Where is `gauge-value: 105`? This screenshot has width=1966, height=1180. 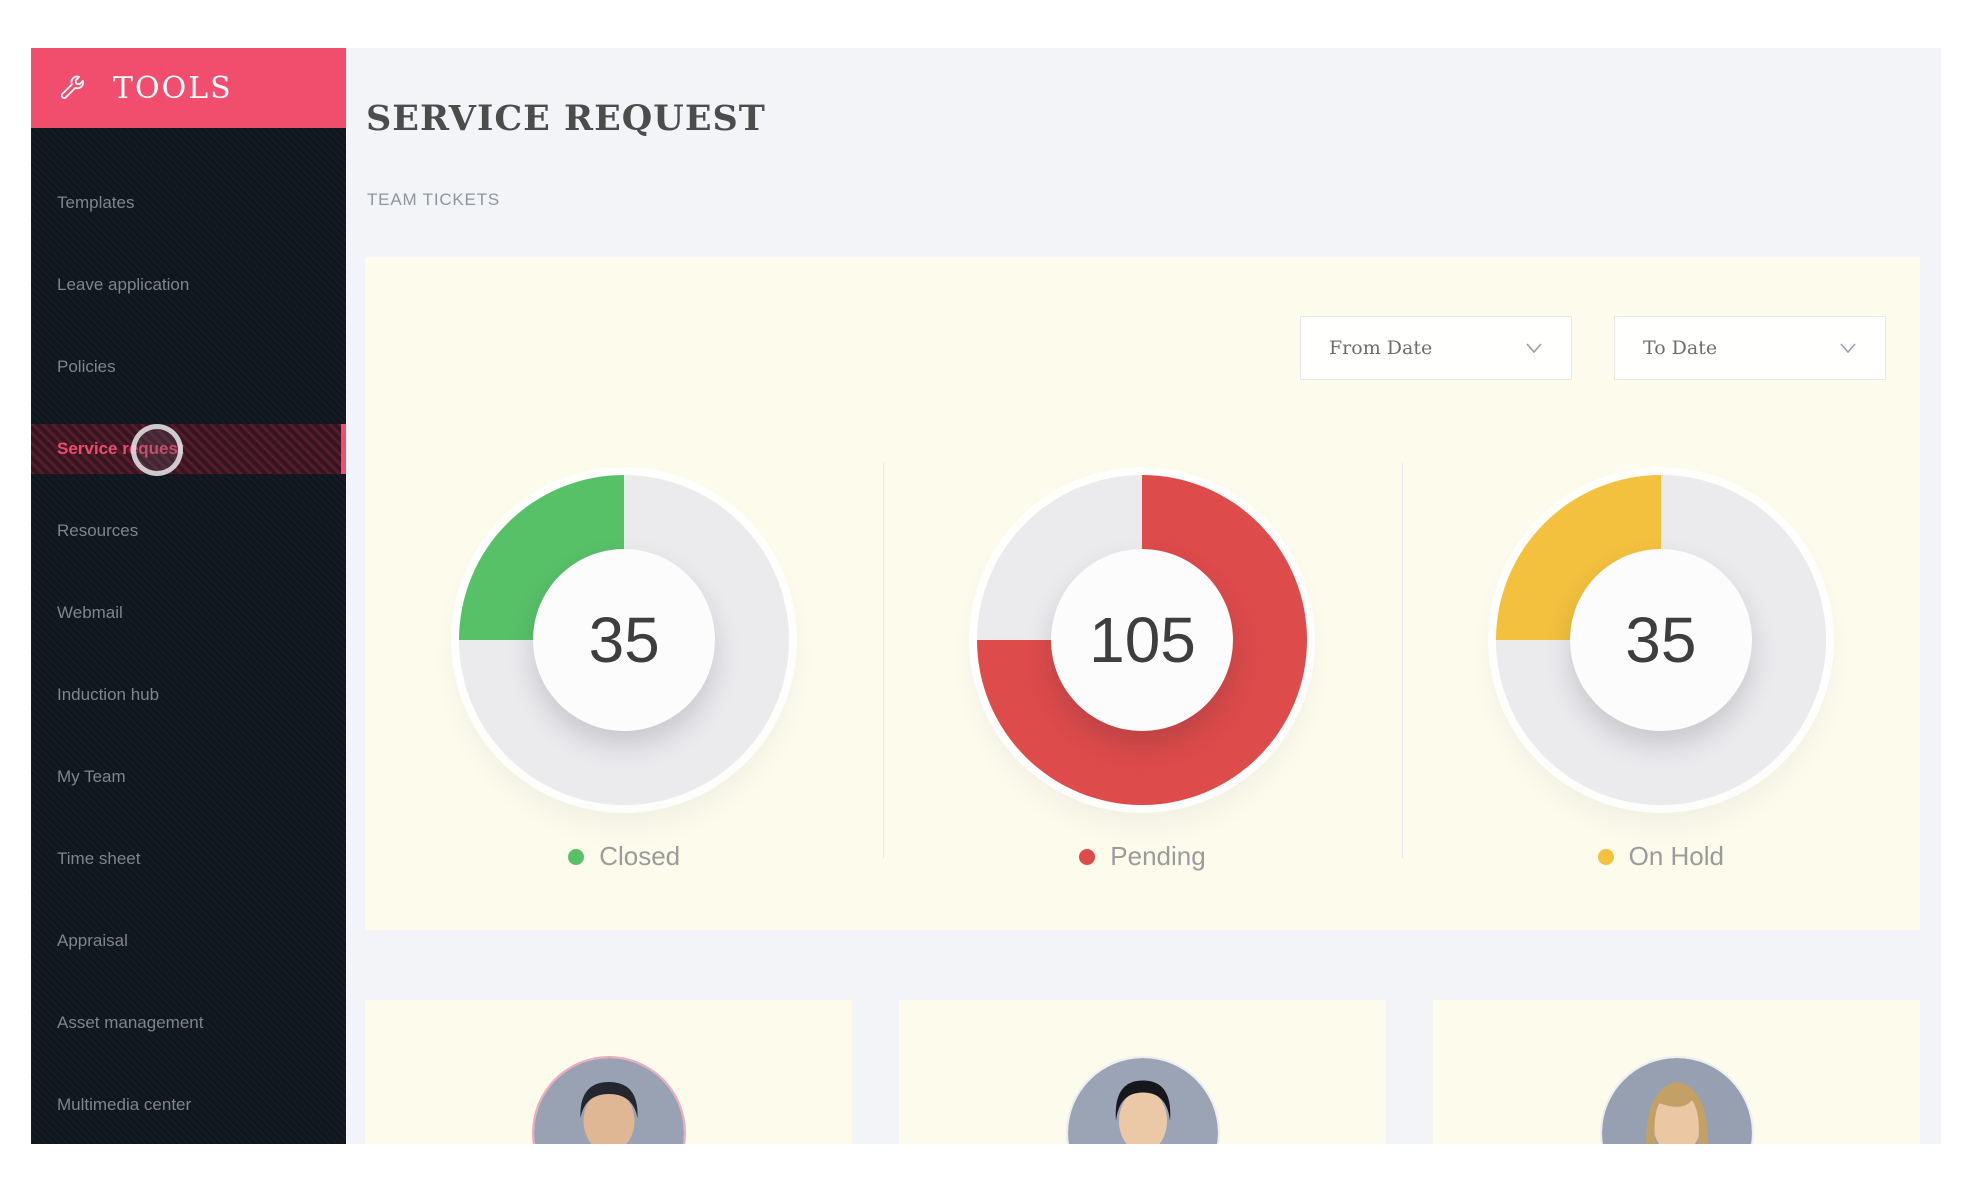 gauge-value: 105 is located at coordinates (1142, 640).